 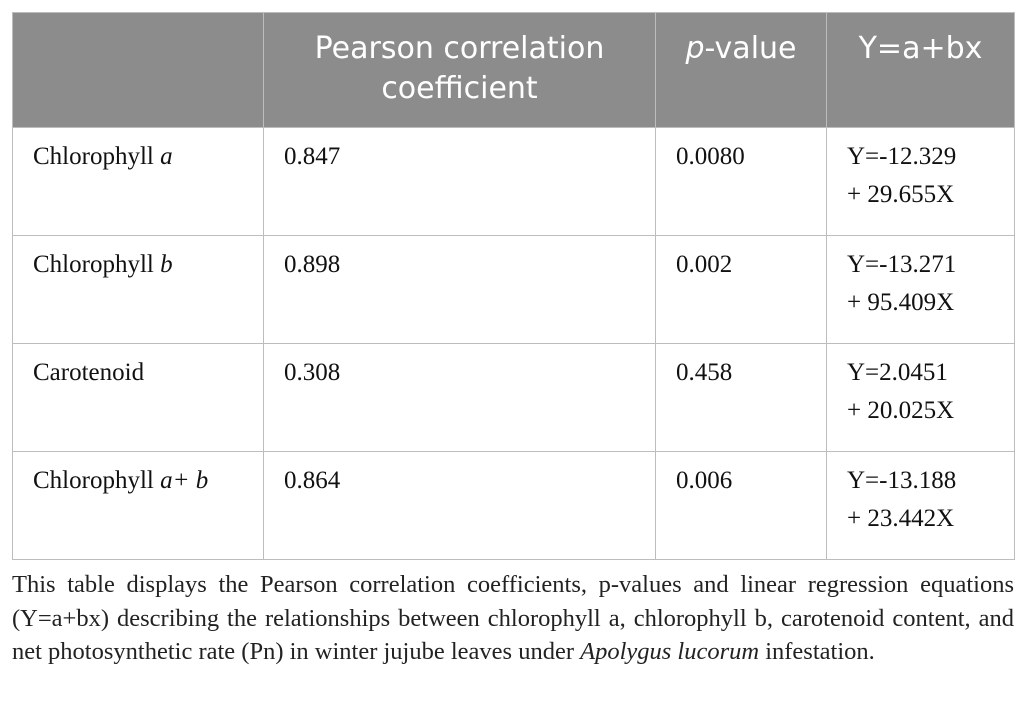 I want to click on equation-line: + 23.442X, so click(x=901, y=518).